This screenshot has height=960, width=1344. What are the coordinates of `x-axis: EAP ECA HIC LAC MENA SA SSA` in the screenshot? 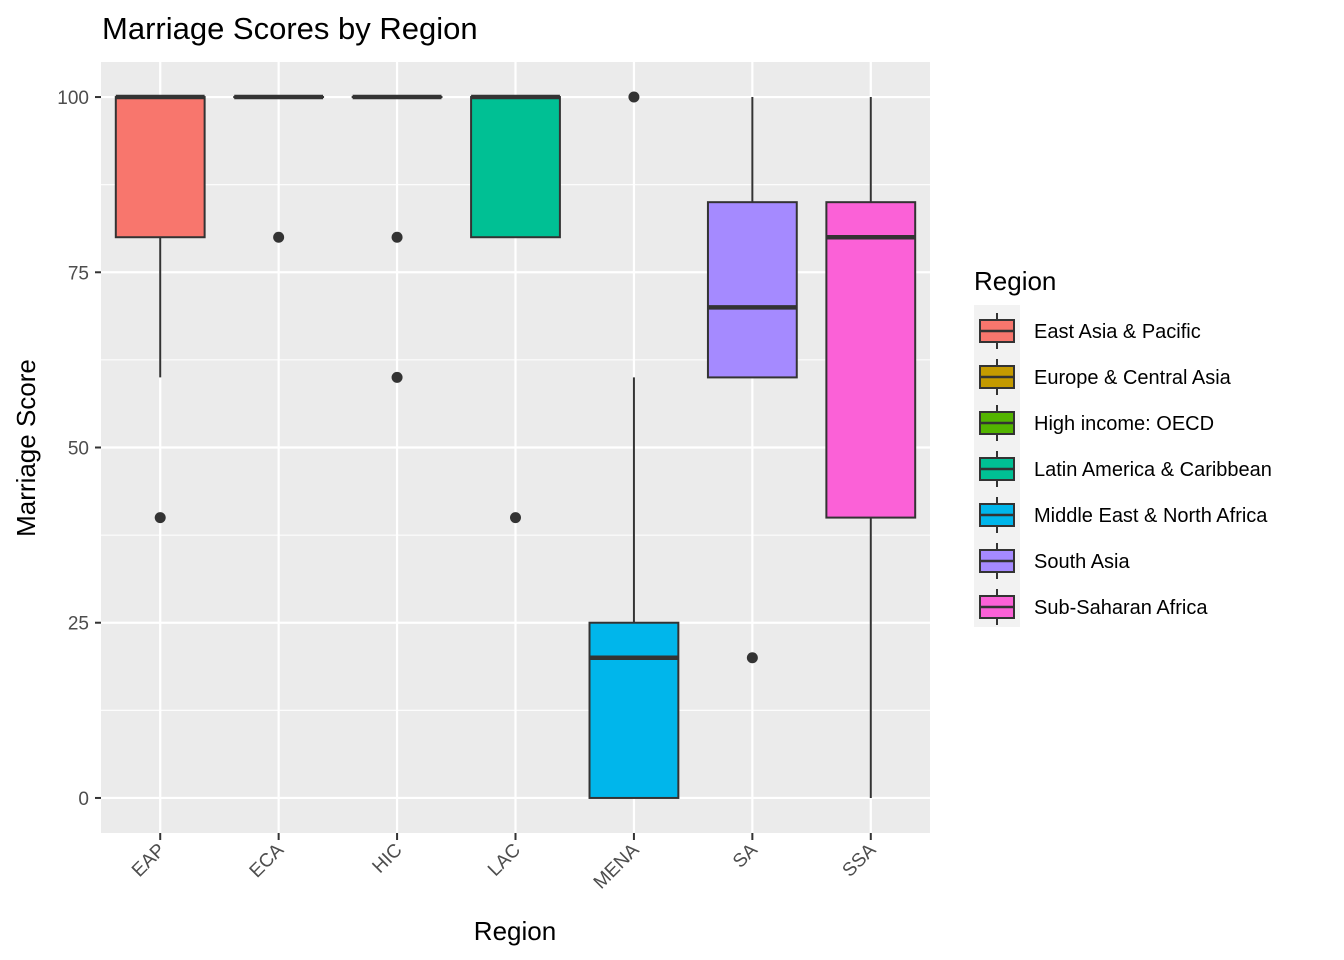 It's located at (504, 863).